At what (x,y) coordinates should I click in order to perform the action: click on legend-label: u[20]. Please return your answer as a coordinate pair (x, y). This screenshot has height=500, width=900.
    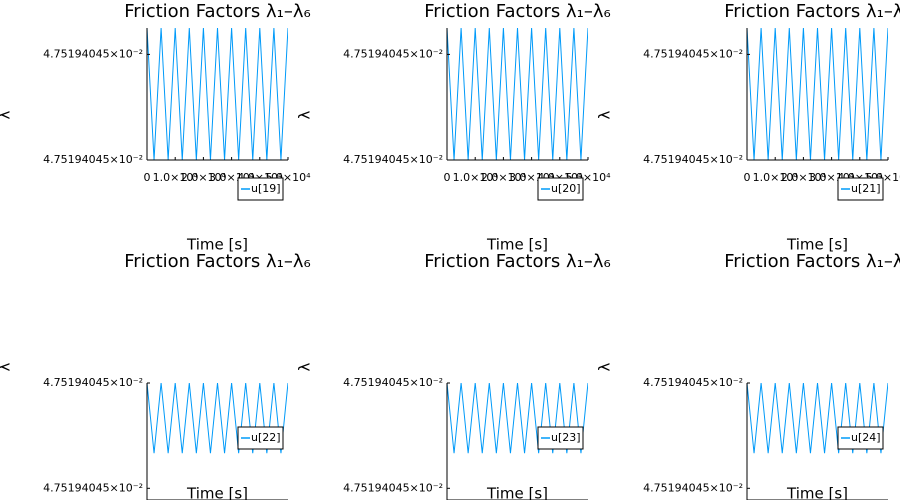
    Looking at the image, I should click on (566, 188).